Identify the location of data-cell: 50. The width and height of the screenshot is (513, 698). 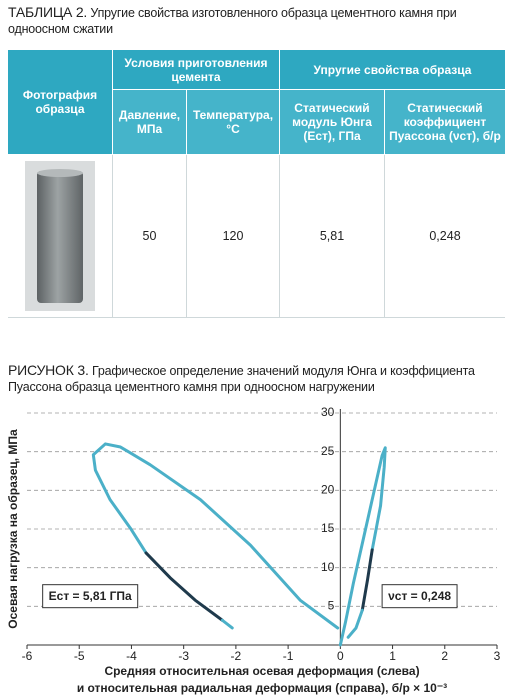
(150, 236).